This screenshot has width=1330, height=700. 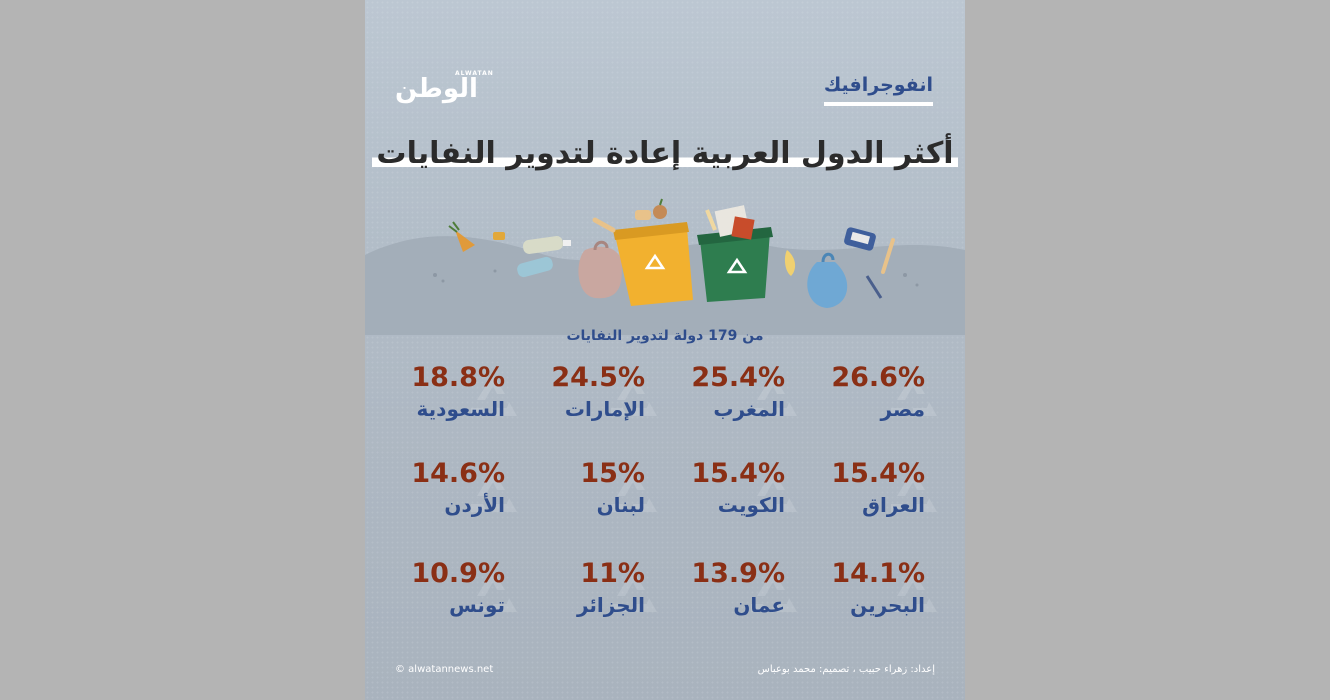 What do you see at coordinates (653, 264) in the screenshot?
I see `yellow-bin-icon` at bounding box center [653, 264].